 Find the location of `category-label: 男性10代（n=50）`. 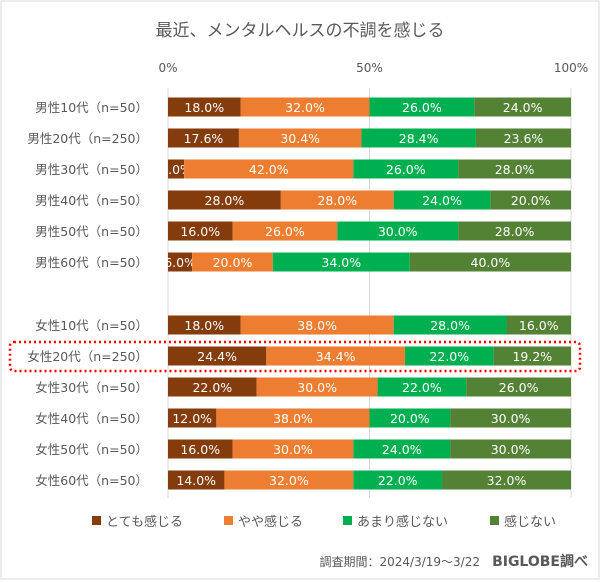

category-label: 男性10代（n=50） is located at coordinates (91, 107).